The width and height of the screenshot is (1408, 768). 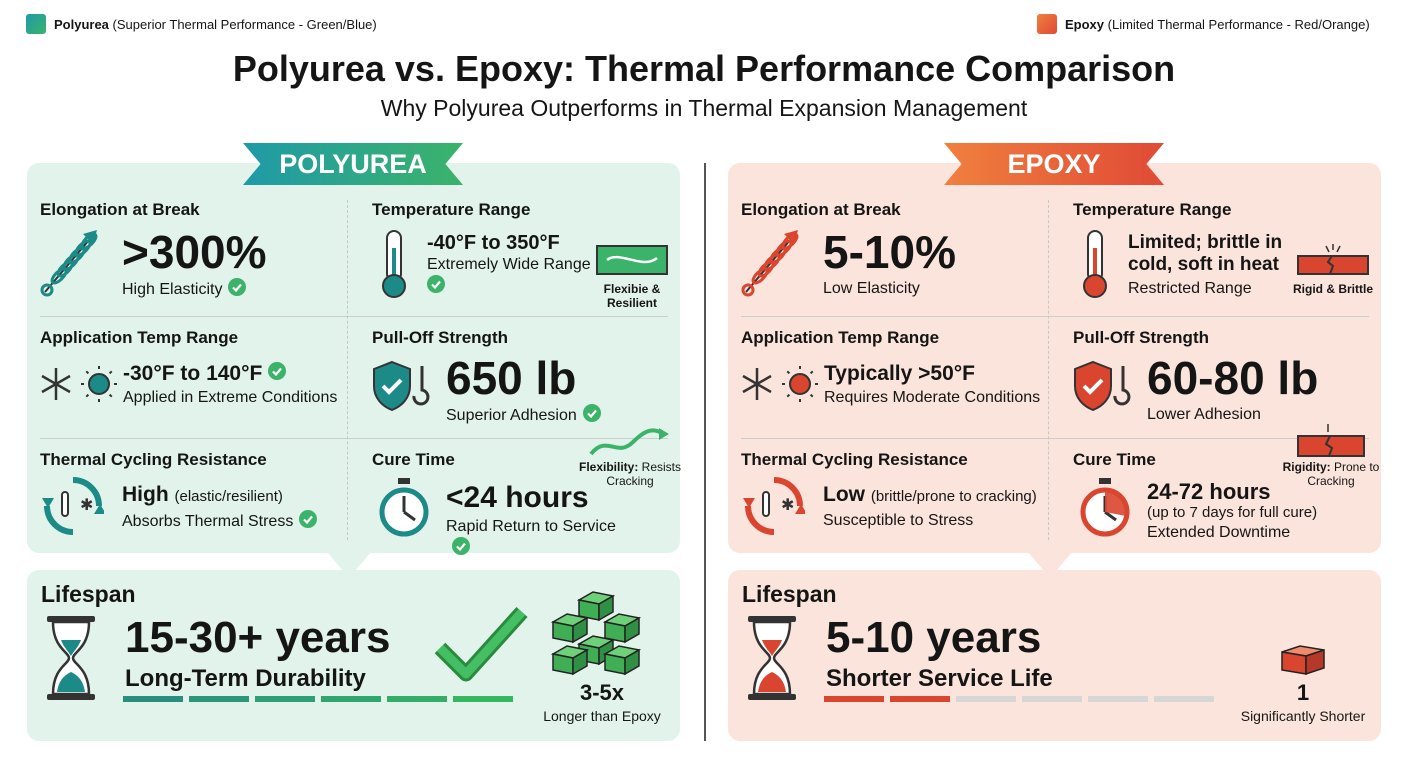 I want to click on lifespan-panel, so click(x=1054, y=655).